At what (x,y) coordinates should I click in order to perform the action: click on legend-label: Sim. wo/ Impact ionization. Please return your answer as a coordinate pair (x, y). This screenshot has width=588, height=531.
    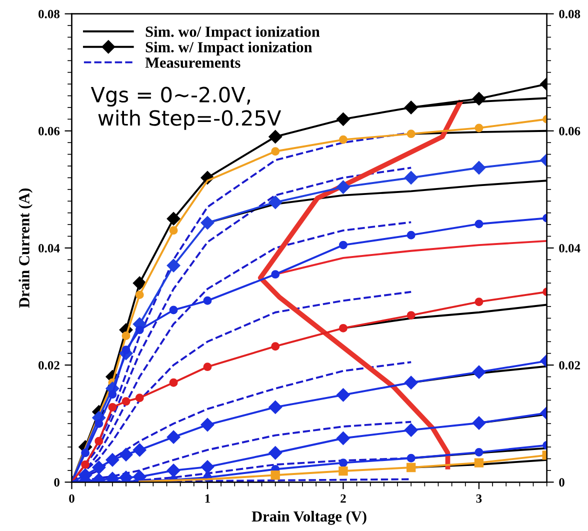
    Looking at the image, I should click on (233, 33).